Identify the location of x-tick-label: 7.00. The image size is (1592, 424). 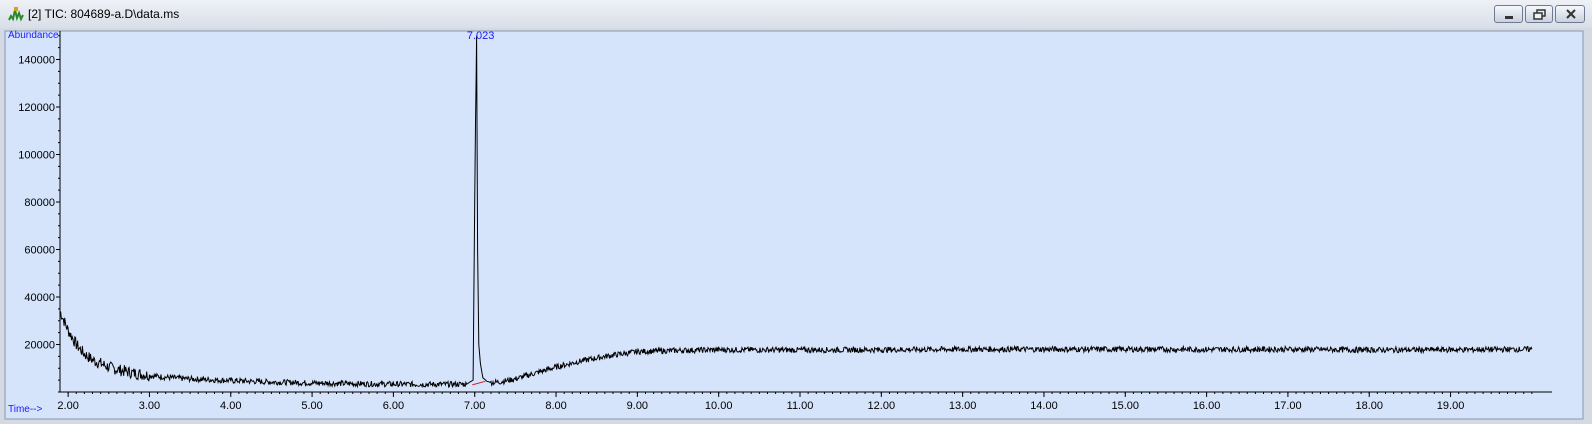
(474, 406).